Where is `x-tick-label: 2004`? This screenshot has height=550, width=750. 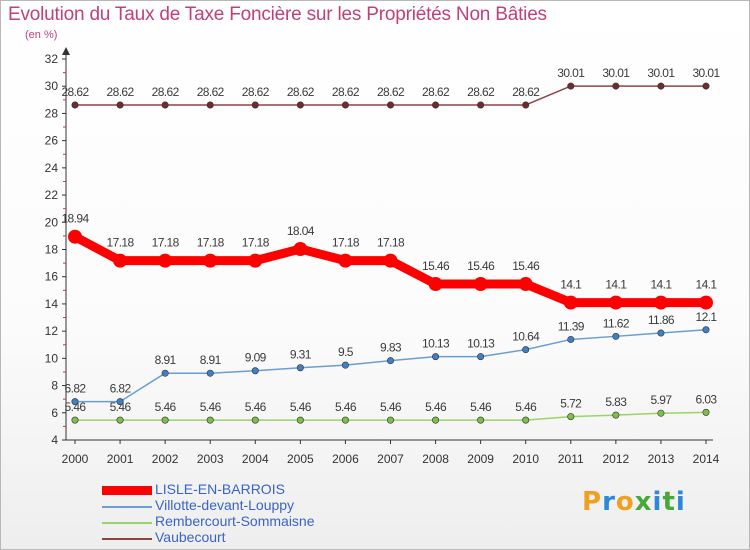
x-tick-label: 2004 is located at coordinates (255, 459).